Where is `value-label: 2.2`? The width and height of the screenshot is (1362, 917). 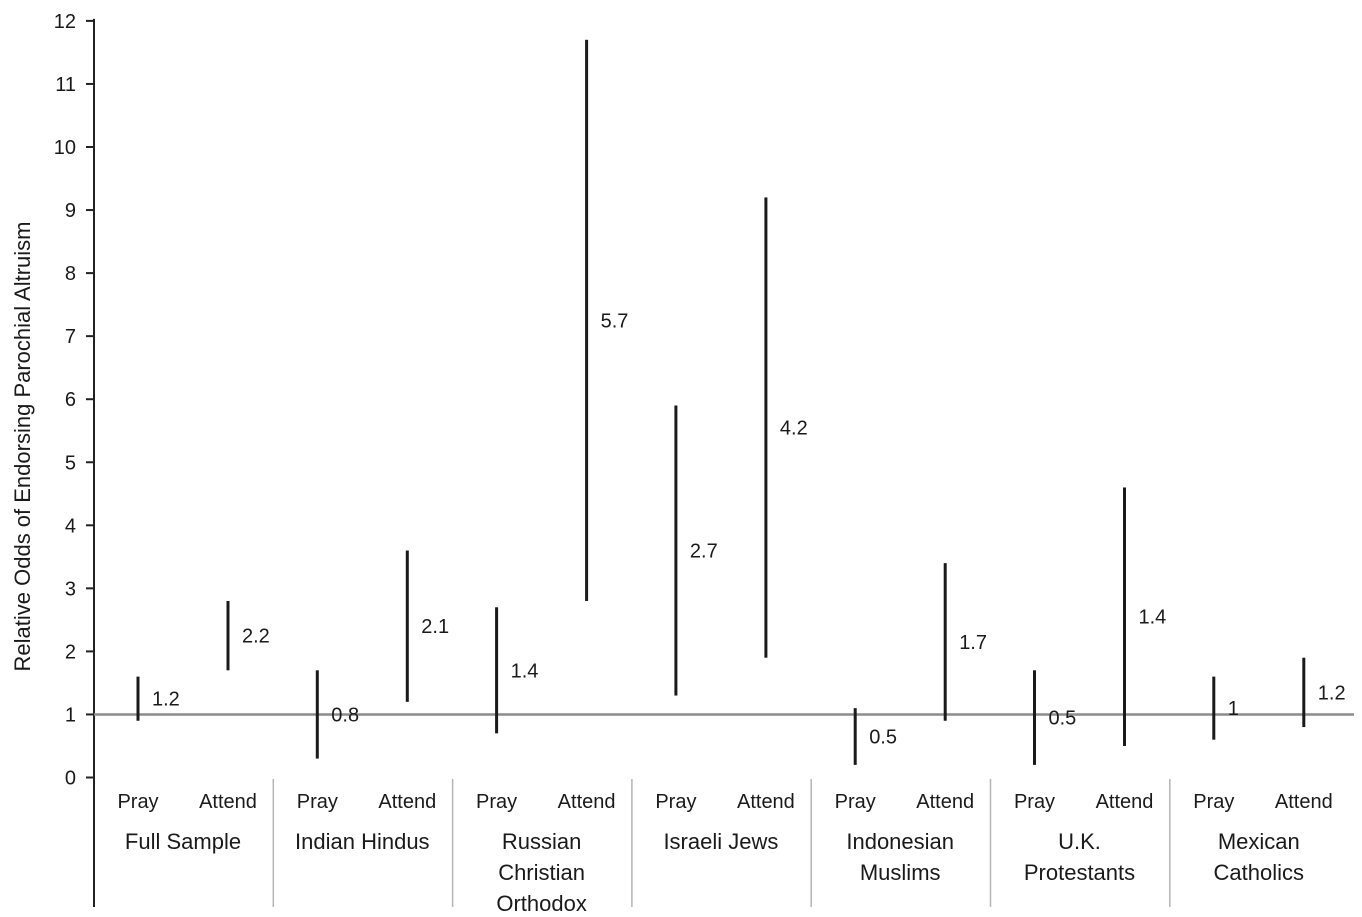 value-label: 2.2 is located at coordinates (256, 637).